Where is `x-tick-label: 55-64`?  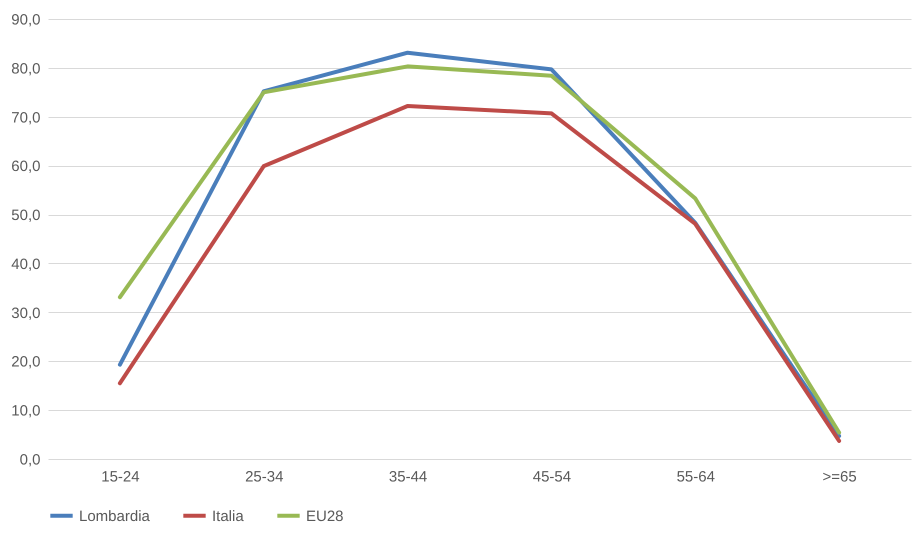
x-tick-label: 55-64 is located at coordinates (695, 477).